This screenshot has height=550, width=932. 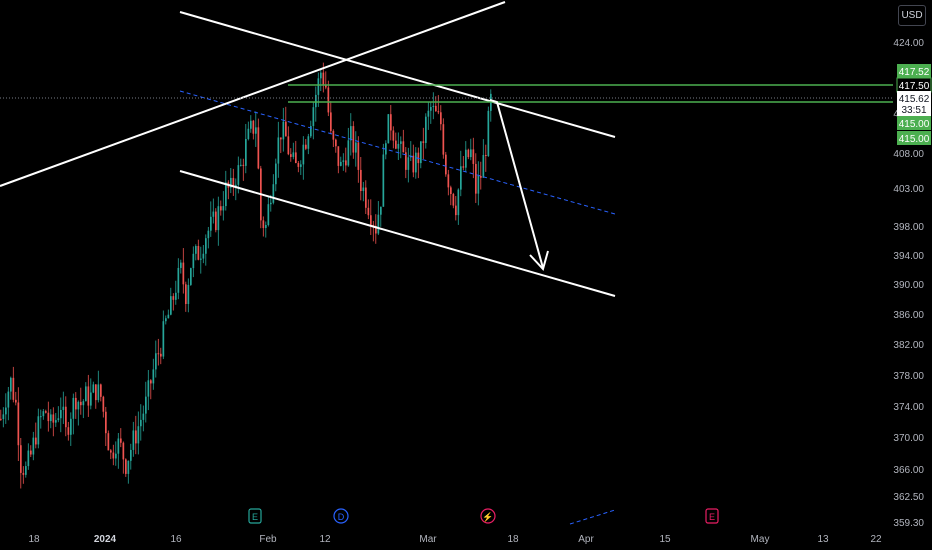 I want to click on price-tick-label: 390.00, so click(x=908, y=285).